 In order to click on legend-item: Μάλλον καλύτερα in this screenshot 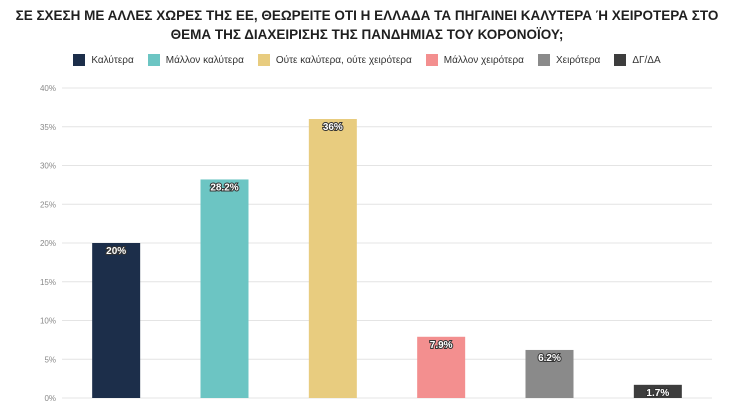, I will do `click(195, 60)`.